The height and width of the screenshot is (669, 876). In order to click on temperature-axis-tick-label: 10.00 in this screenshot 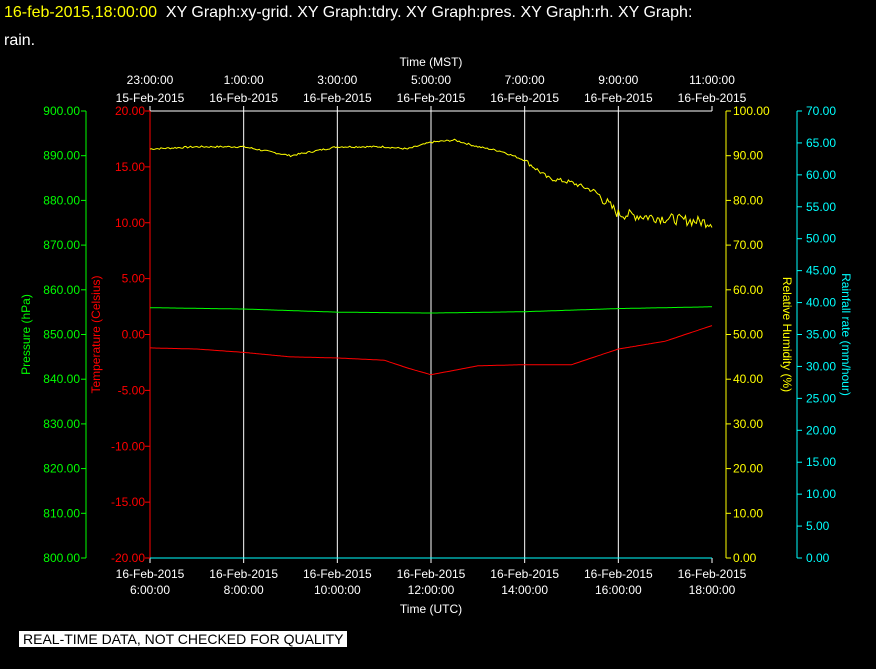, I will do `click(130, 223)`.